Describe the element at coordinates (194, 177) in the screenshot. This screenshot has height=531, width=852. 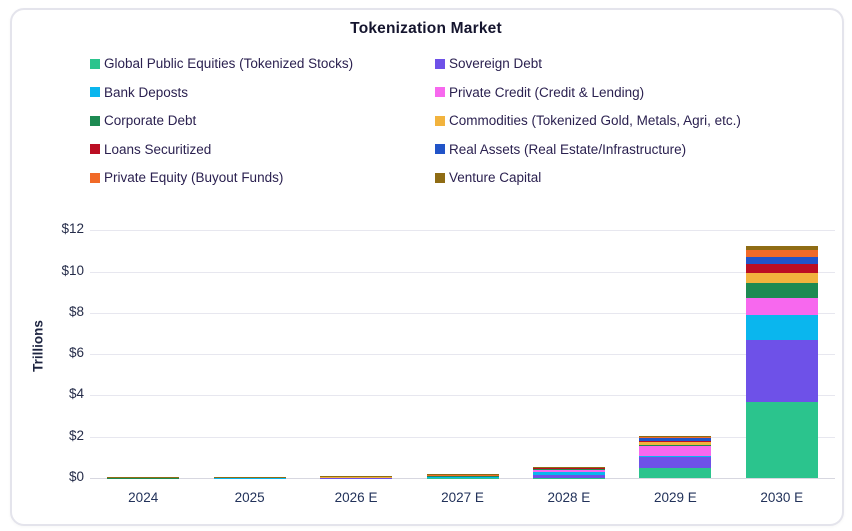
I see `legend-label: Private Equity (Buyout Funds)` at that location.